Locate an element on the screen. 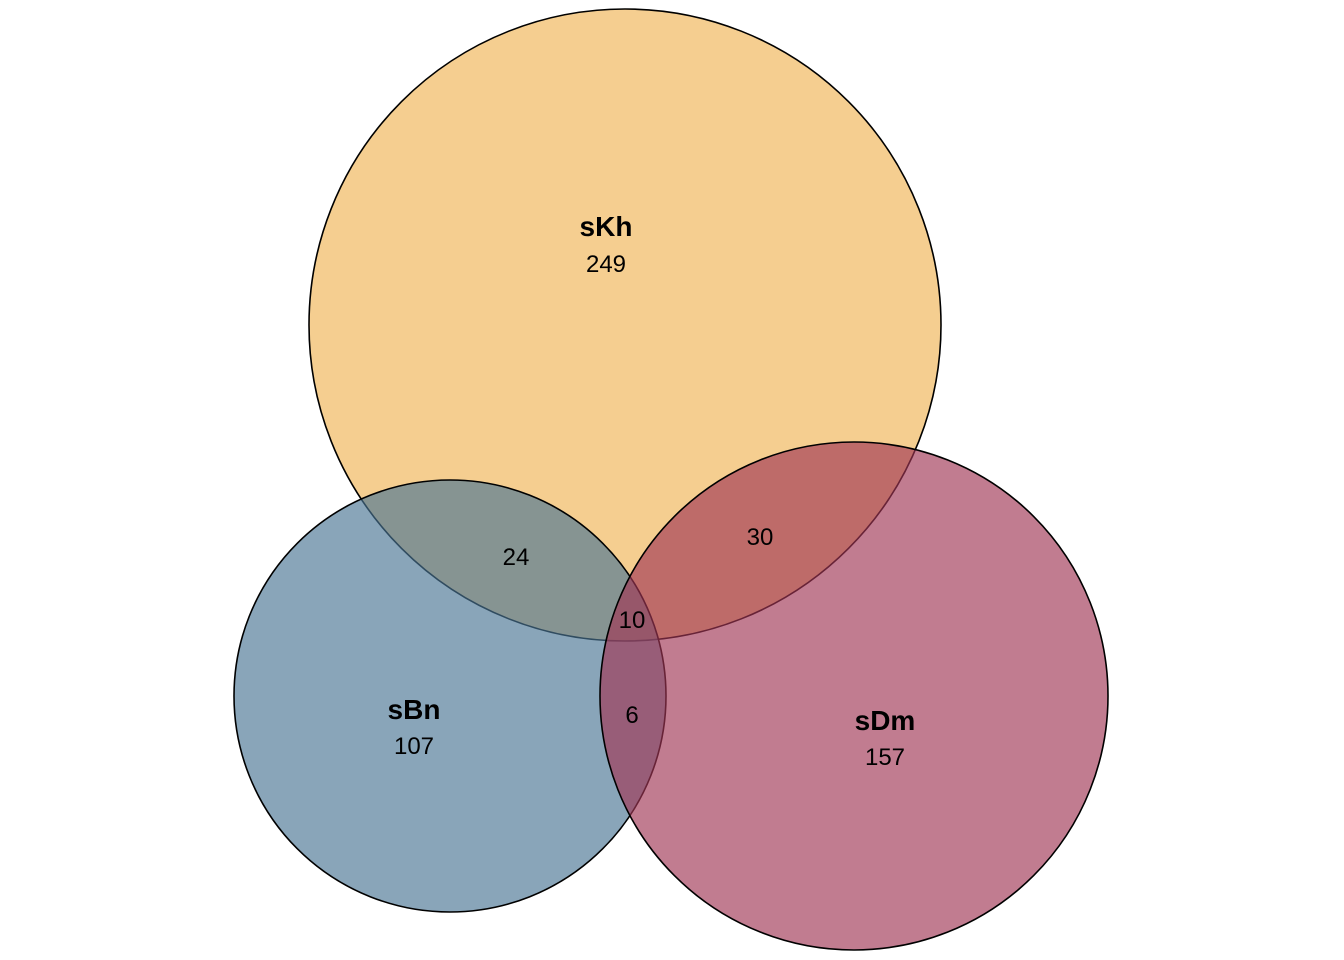  set-label-sbn: sBn is located at coordinates (414, 709).